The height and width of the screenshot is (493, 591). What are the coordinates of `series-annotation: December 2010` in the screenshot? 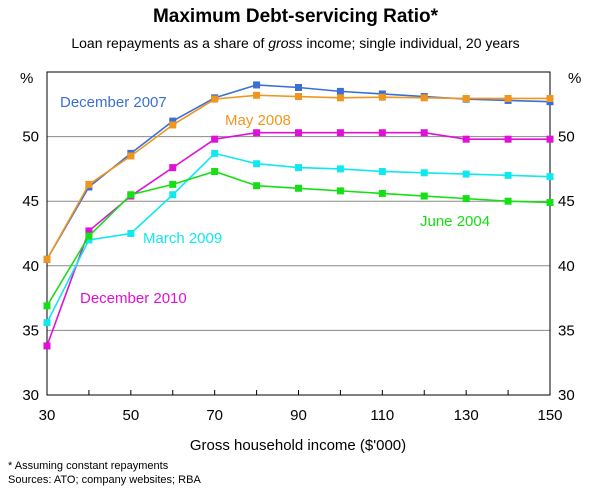 It's located at (133, 298).